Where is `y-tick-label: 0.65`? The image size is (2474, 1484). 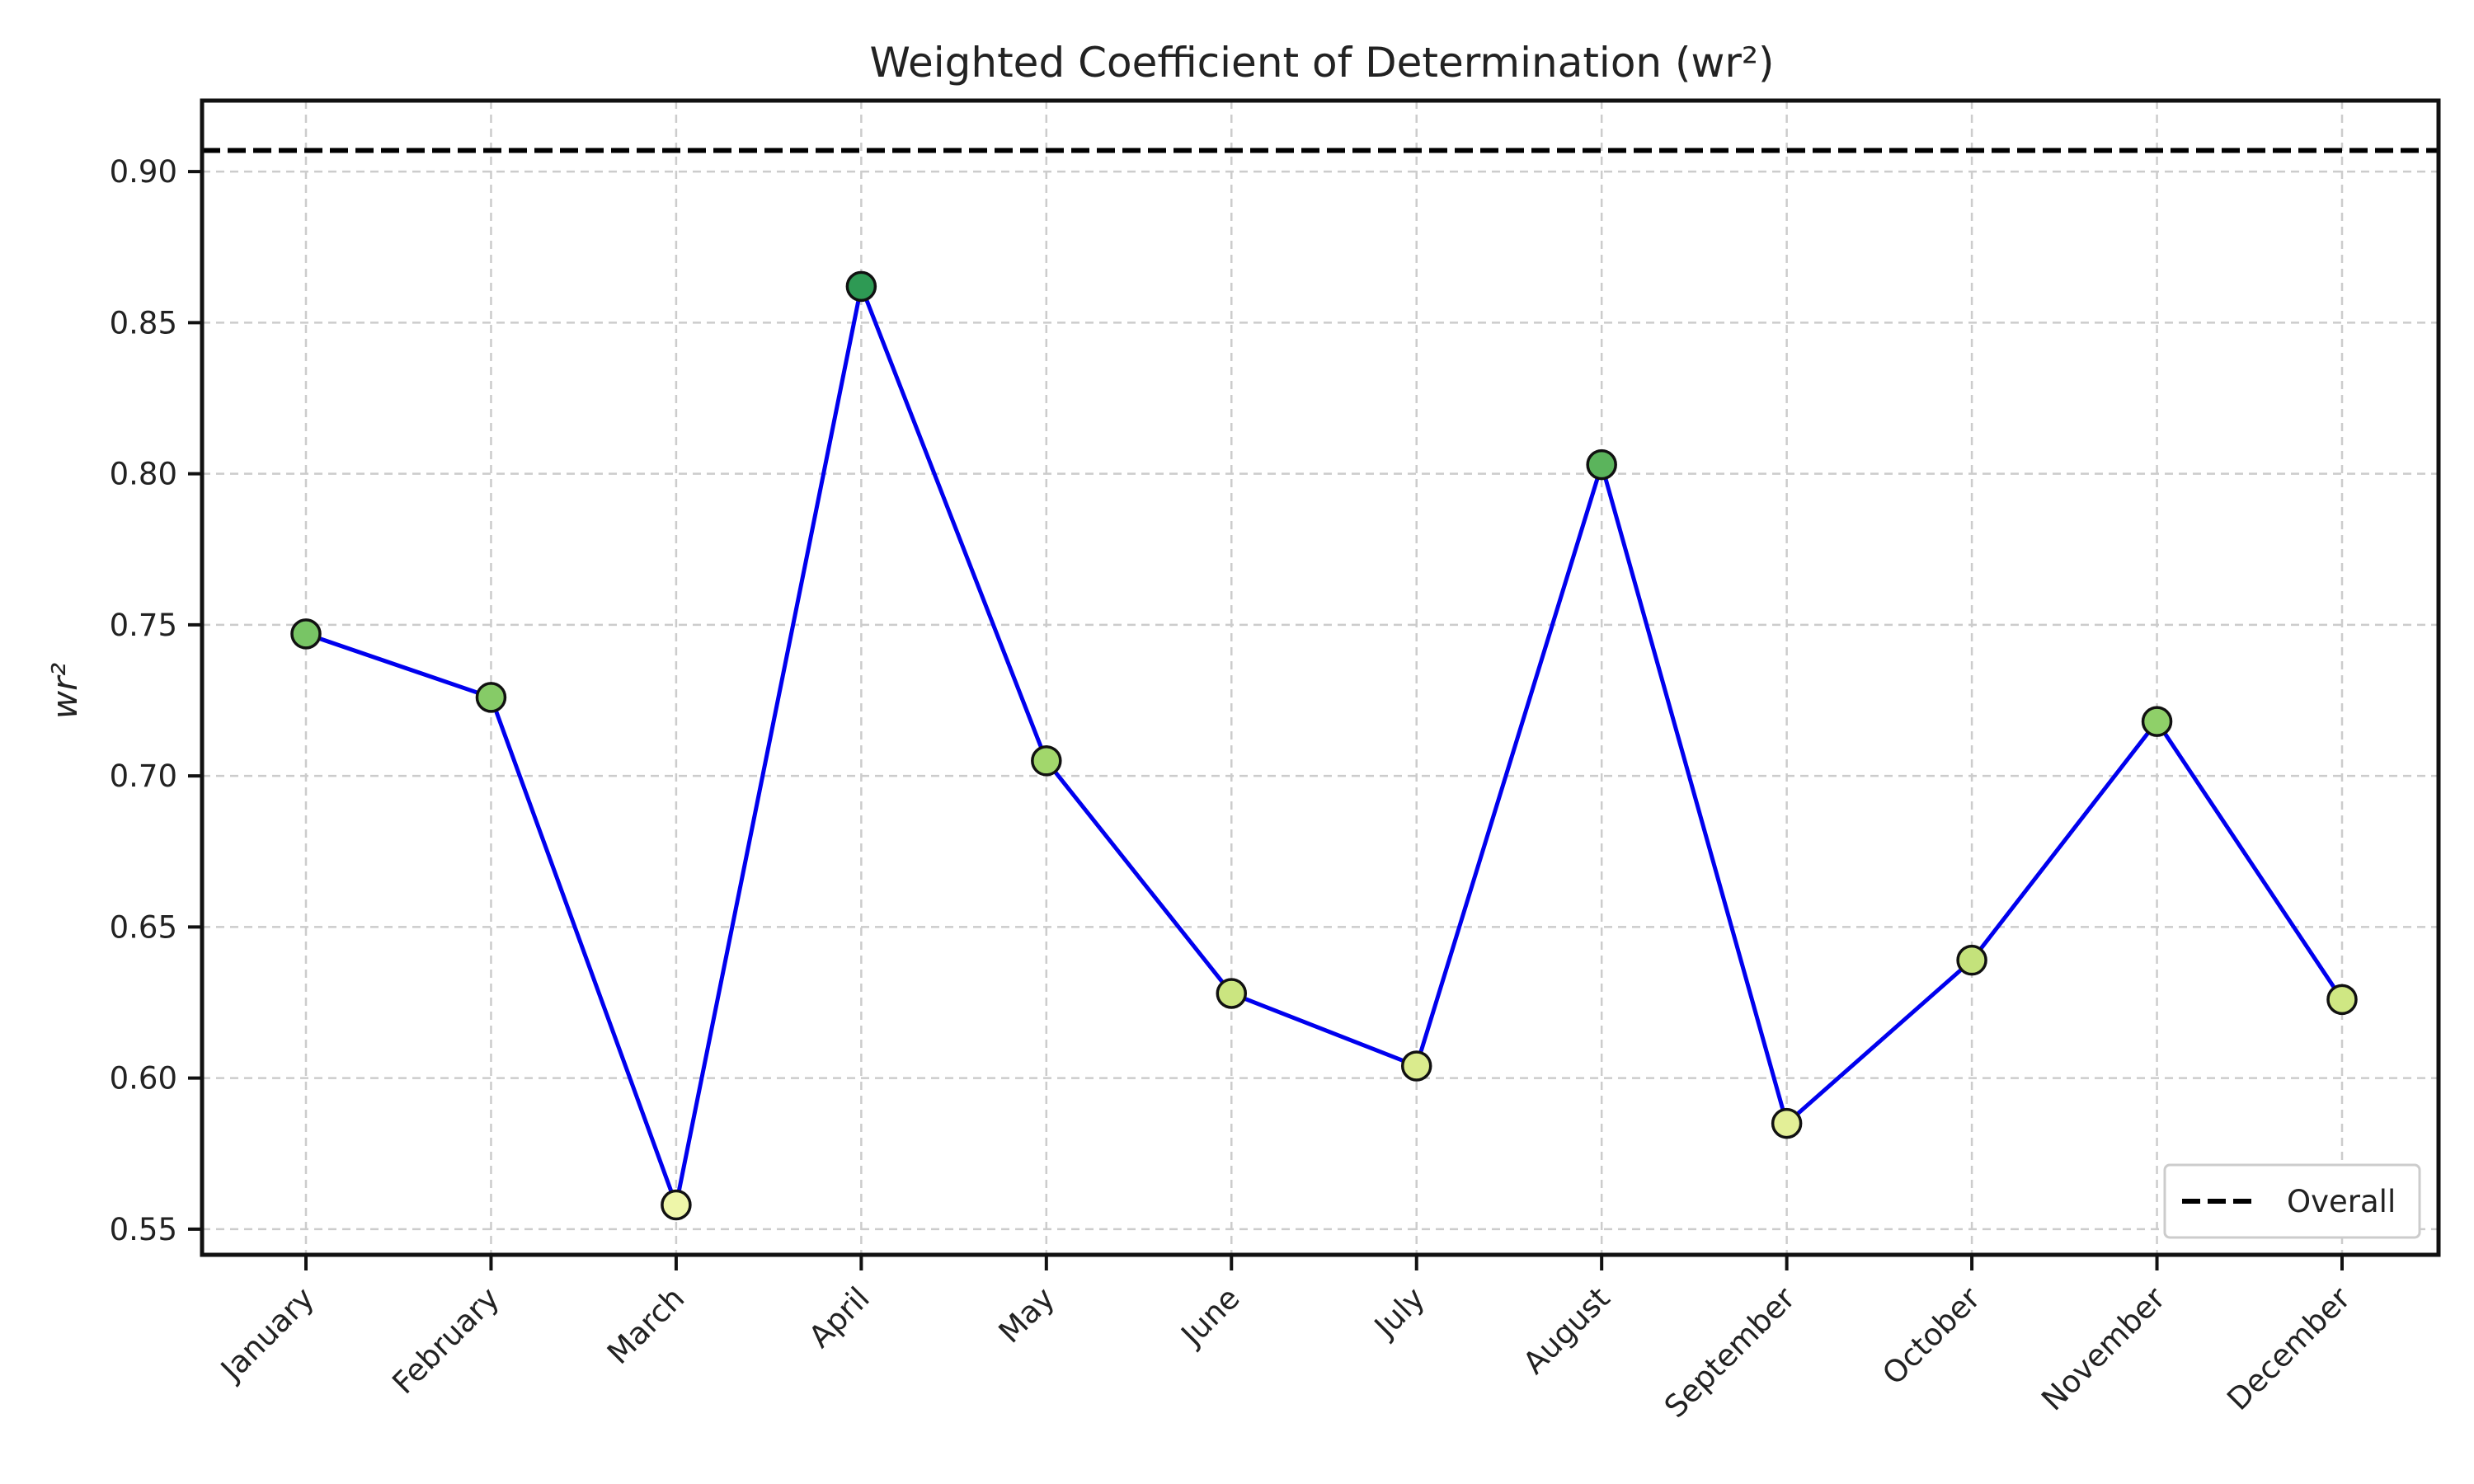
y-tick-label: 0.65 is located at coordinates (143, 927).